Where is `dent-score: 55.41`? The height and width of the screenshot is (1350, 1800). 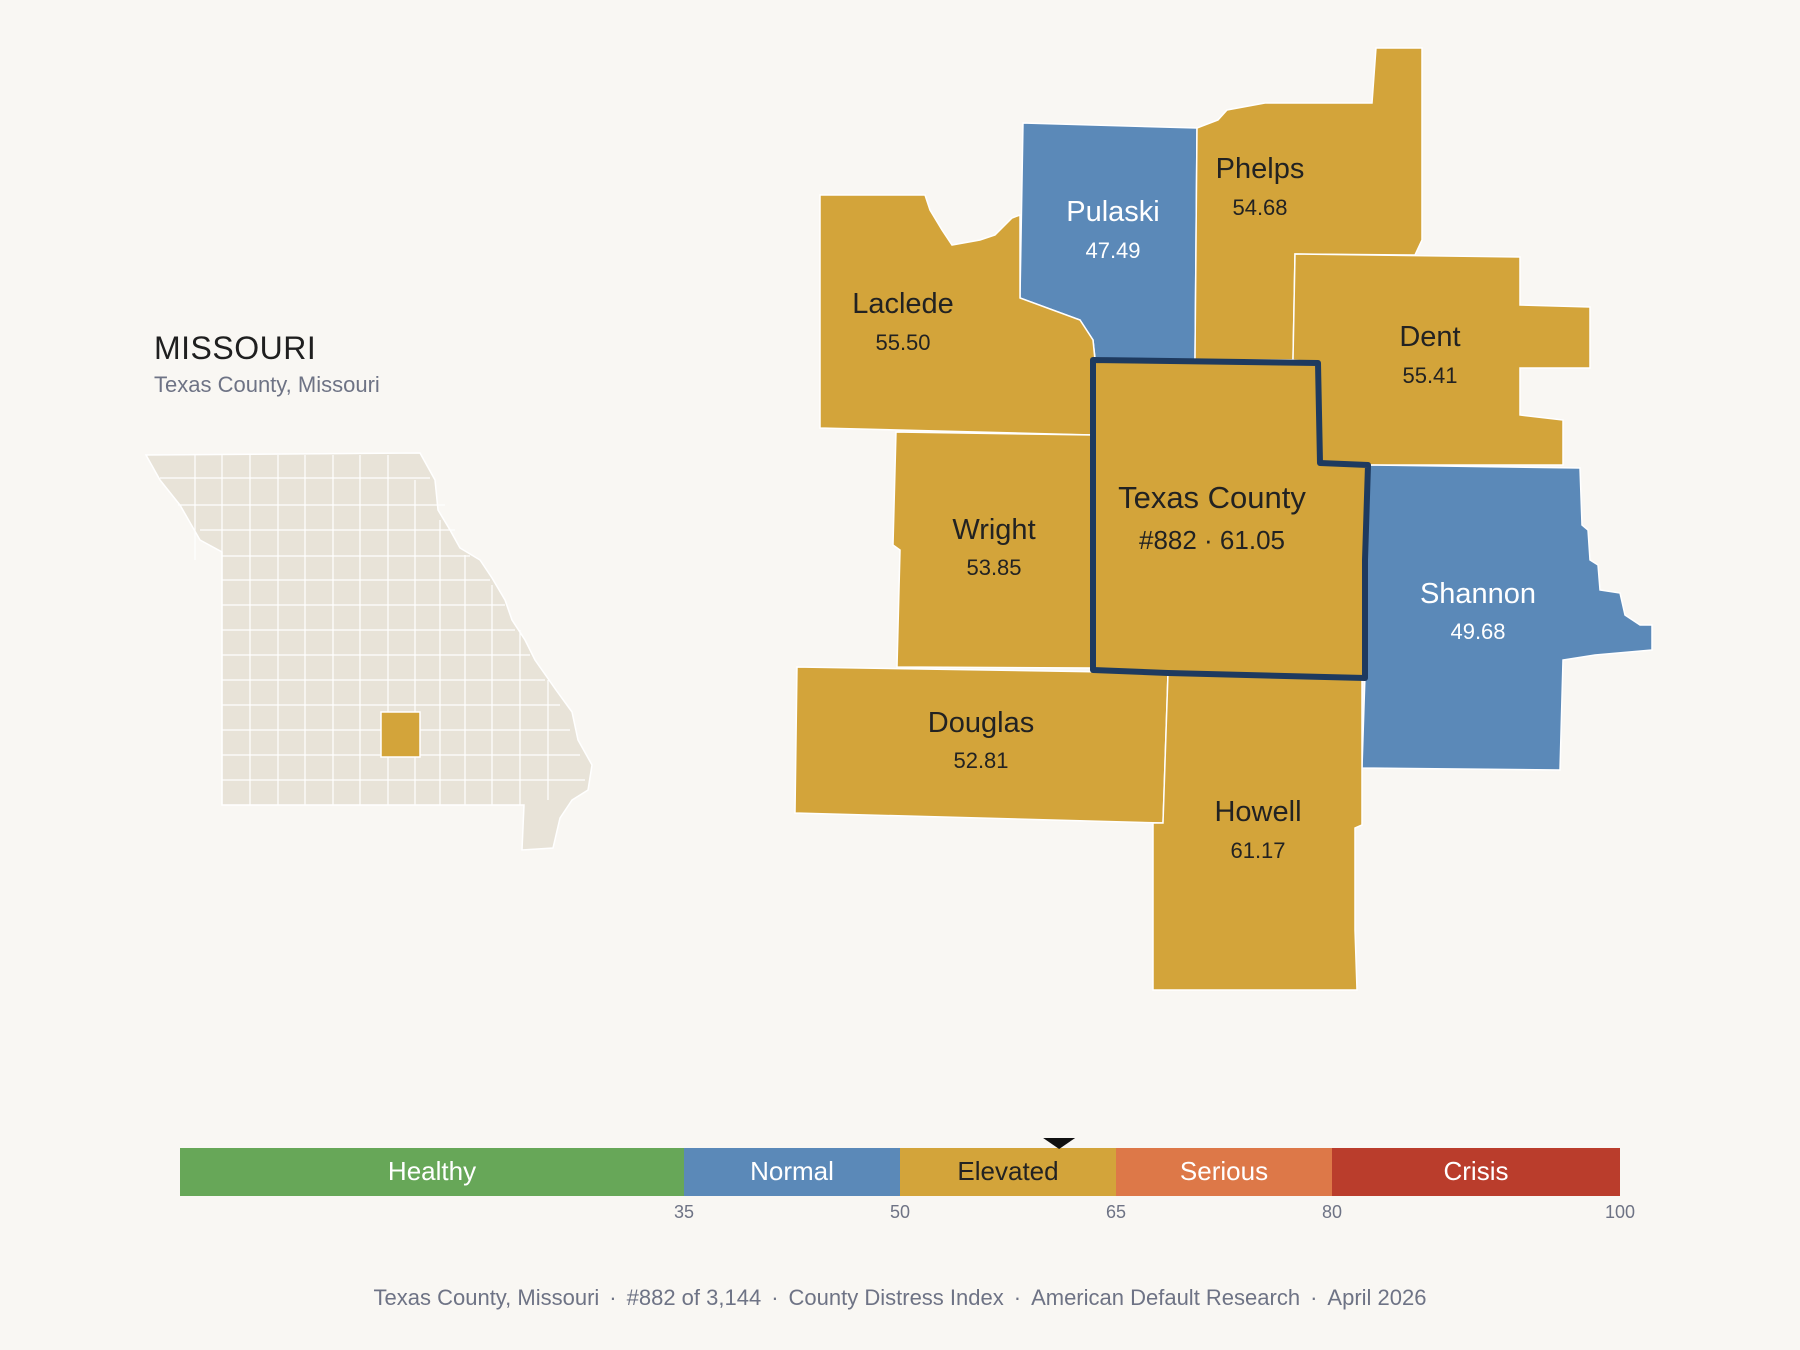 dent-score: 55.41 is located at coordinates (1429, 375).